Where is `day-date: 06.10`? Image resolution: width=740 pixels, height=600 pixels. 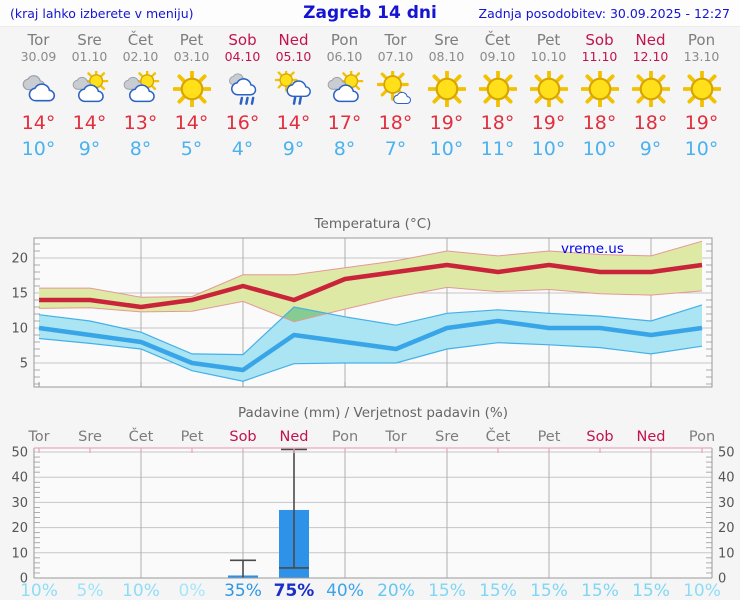 day-date: 06.10 is located at coordinates (344, 56).